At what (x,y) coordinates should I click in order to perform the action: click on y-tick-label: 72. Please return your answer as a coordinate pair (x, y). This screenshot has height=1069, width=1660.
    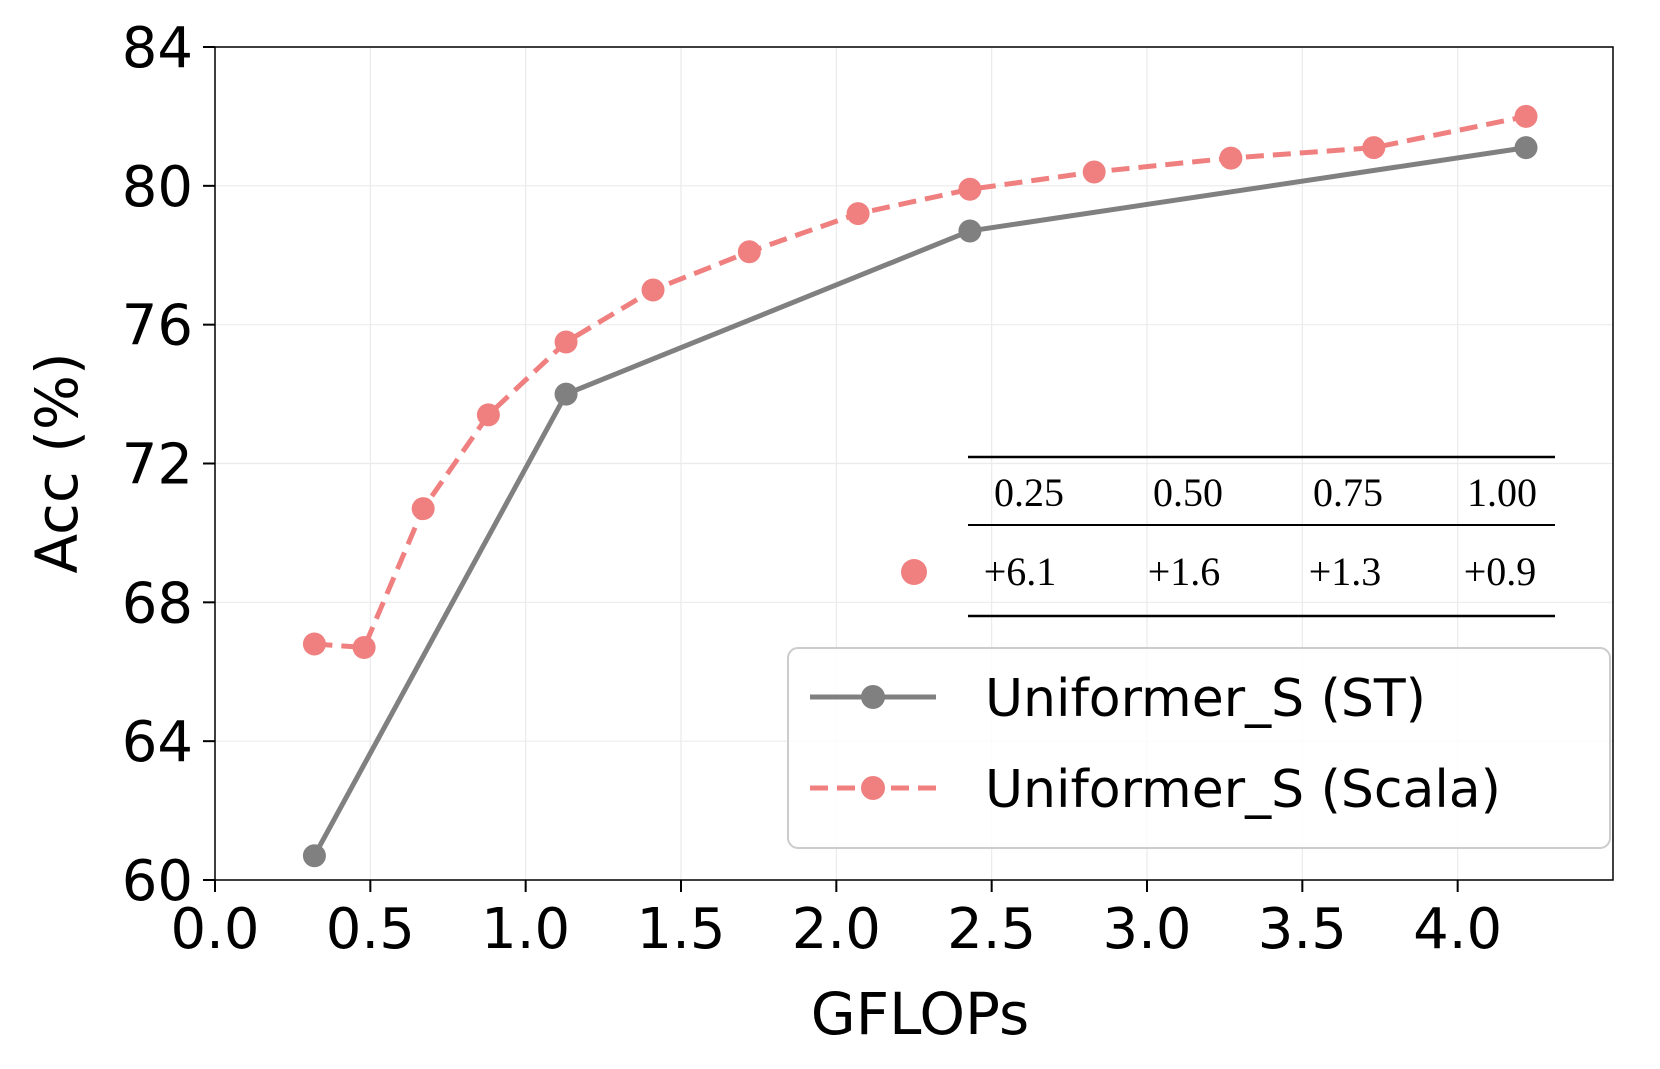
    Looking at the image, I should click on (157, 465).